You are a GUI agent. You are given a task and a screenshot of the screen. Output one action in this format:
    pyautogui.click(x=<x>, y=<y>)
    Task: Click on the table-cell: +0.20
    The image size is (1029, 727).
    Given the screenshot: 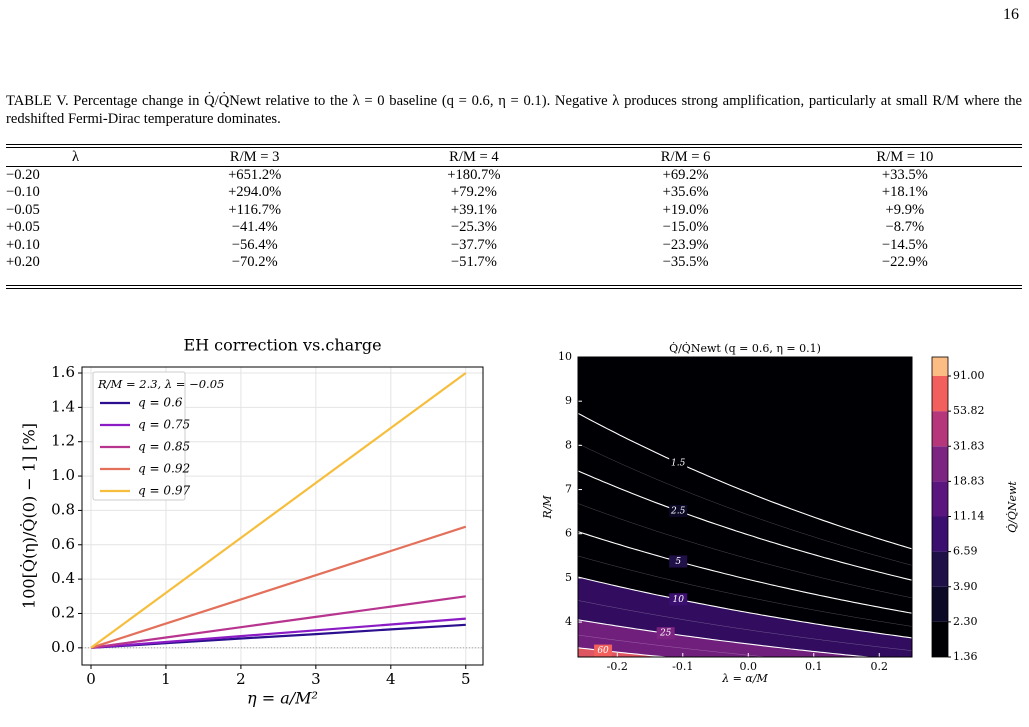 What is the action you would take?
    pyautogui.click(x=23, y=262)
    